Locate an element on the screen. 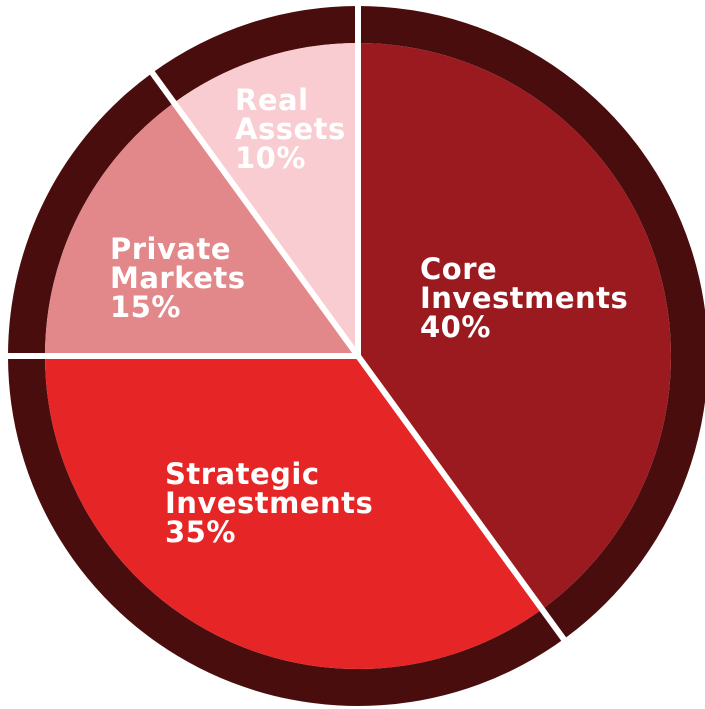  slice-value: 35% is located at coordinates (200, 532).